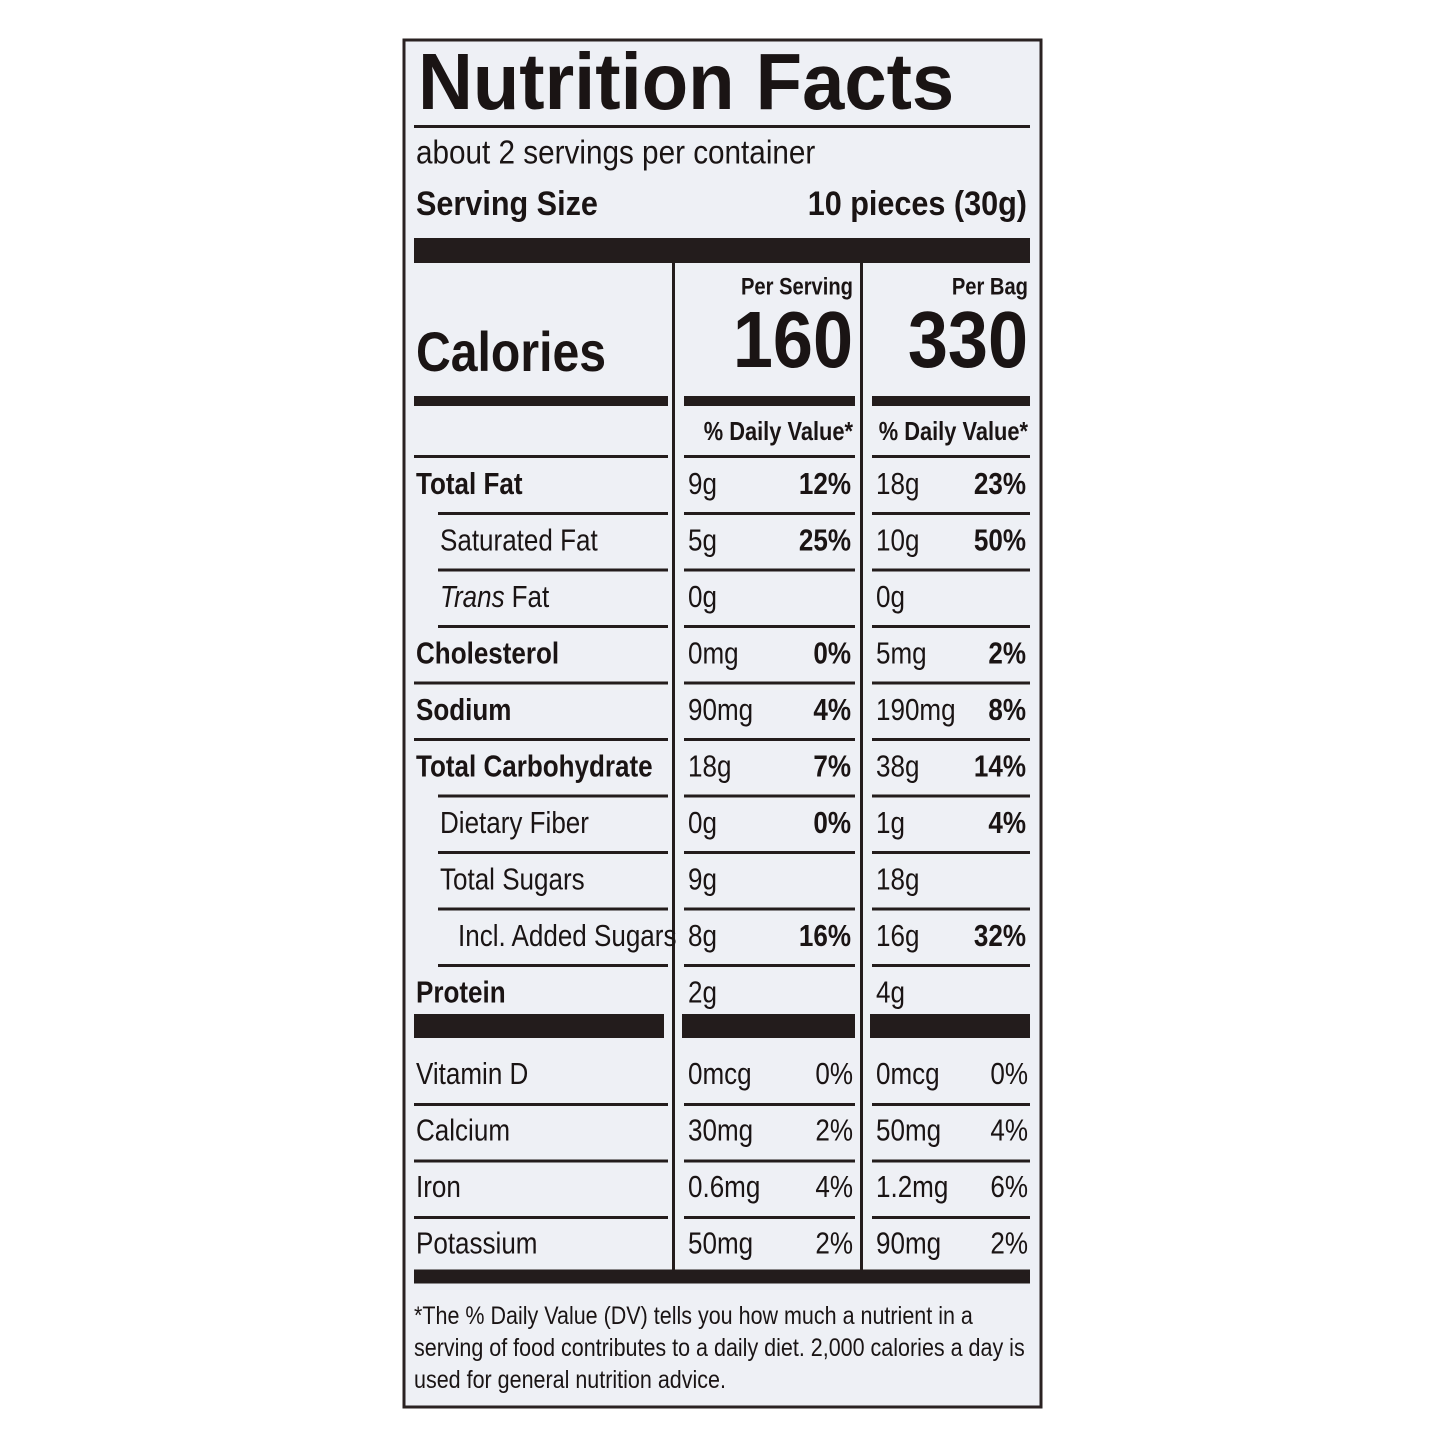  I want to click on calories-value: 160, so click(793, 340).